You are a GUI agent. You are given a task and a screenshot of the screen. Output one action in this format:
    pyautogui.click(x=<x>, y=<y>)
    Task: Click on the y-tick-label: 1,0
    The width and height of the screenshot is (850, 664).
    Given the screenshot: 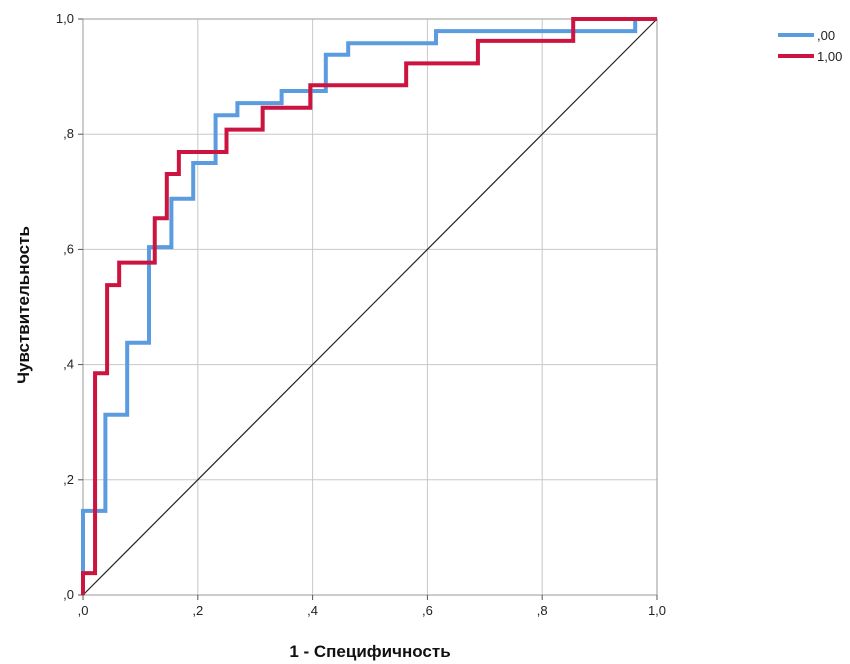 What is the action you would take?
    pyautogui.click(x=65, y=18)
    